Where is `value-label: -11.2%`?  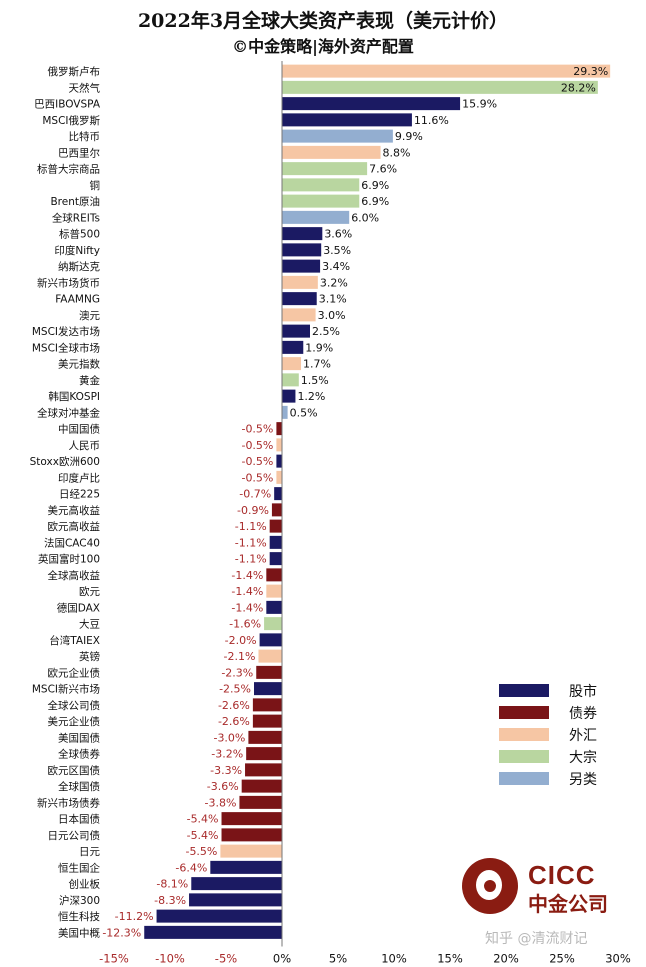 value-label: -11.2% is located at coordinates (134, 916).